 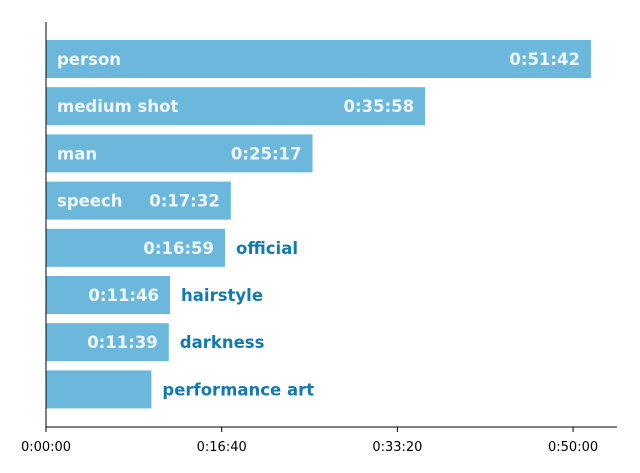 What do you see at coordinates (309, 441) in the screenshot?
I see `x-ticks-group: 0:00:00 0:16:40 0:33:20 0:50:00` at bounding box center [309, 441].